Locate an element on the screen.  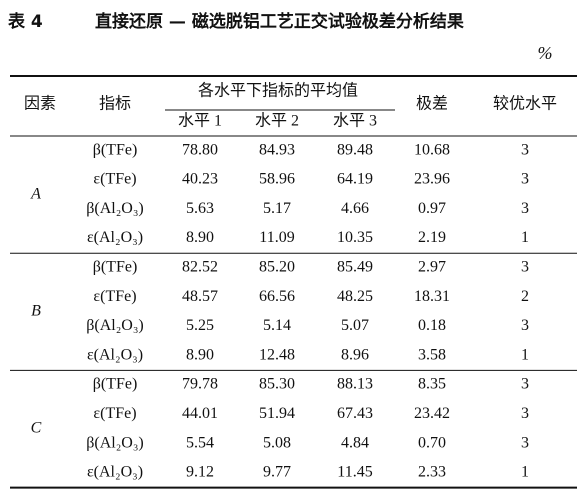
cell: 12.48 is located at coordinates (277, 354).